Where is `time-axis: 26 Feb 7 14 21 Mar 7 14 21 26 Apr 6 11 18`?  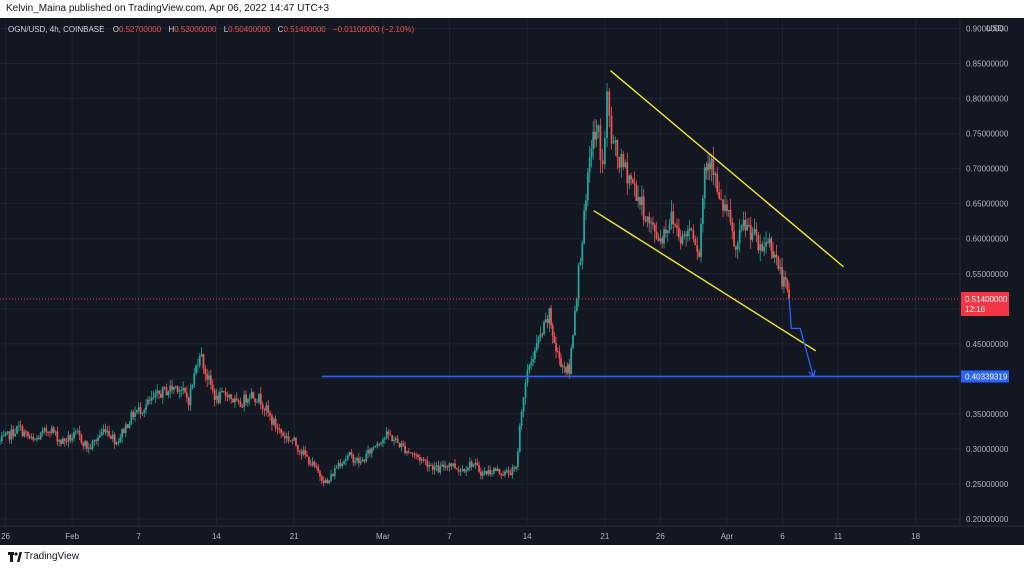
time-axis: 26 Feb 7 14 21 Mar 7 14 21 26 Apr 6 11 18 is located at coordinates (461, 536).